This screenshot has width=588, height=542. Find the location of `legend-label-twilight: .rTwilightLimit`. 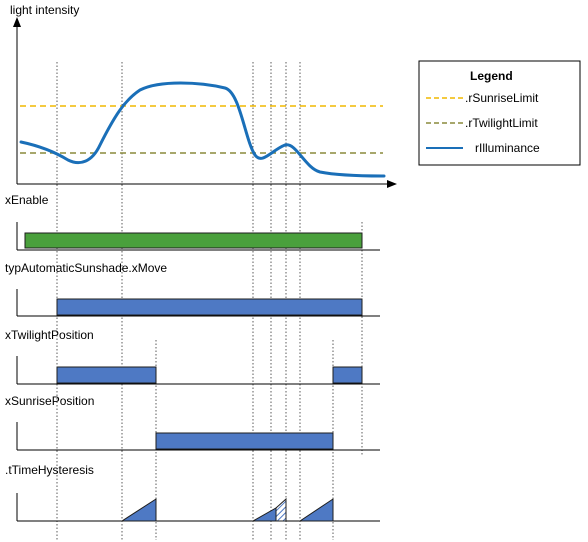

legend-label-twilight: .rTwilightLimit is located at coordinates (501, 123).